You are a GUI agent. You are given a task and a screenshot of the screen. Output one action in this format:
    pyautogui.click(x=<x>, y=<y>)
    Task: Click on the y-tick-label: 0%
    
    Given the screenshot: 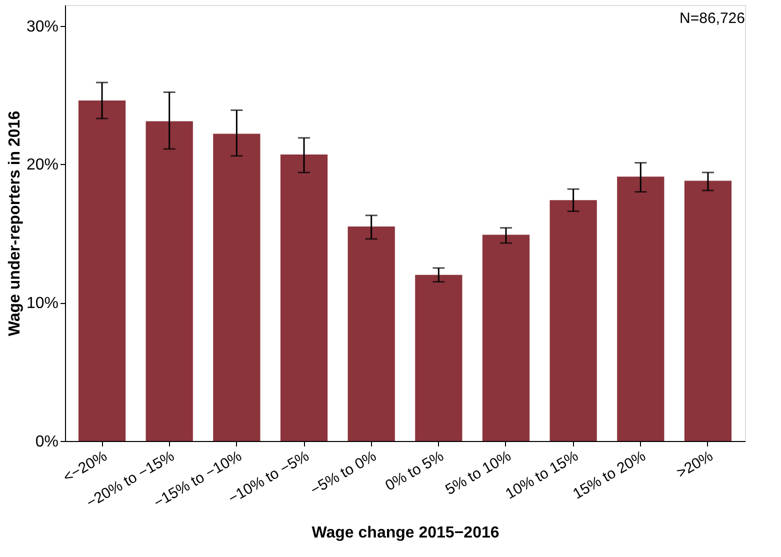 What is the action you would take?
    pyautogui.click(x=46, y=442)
    